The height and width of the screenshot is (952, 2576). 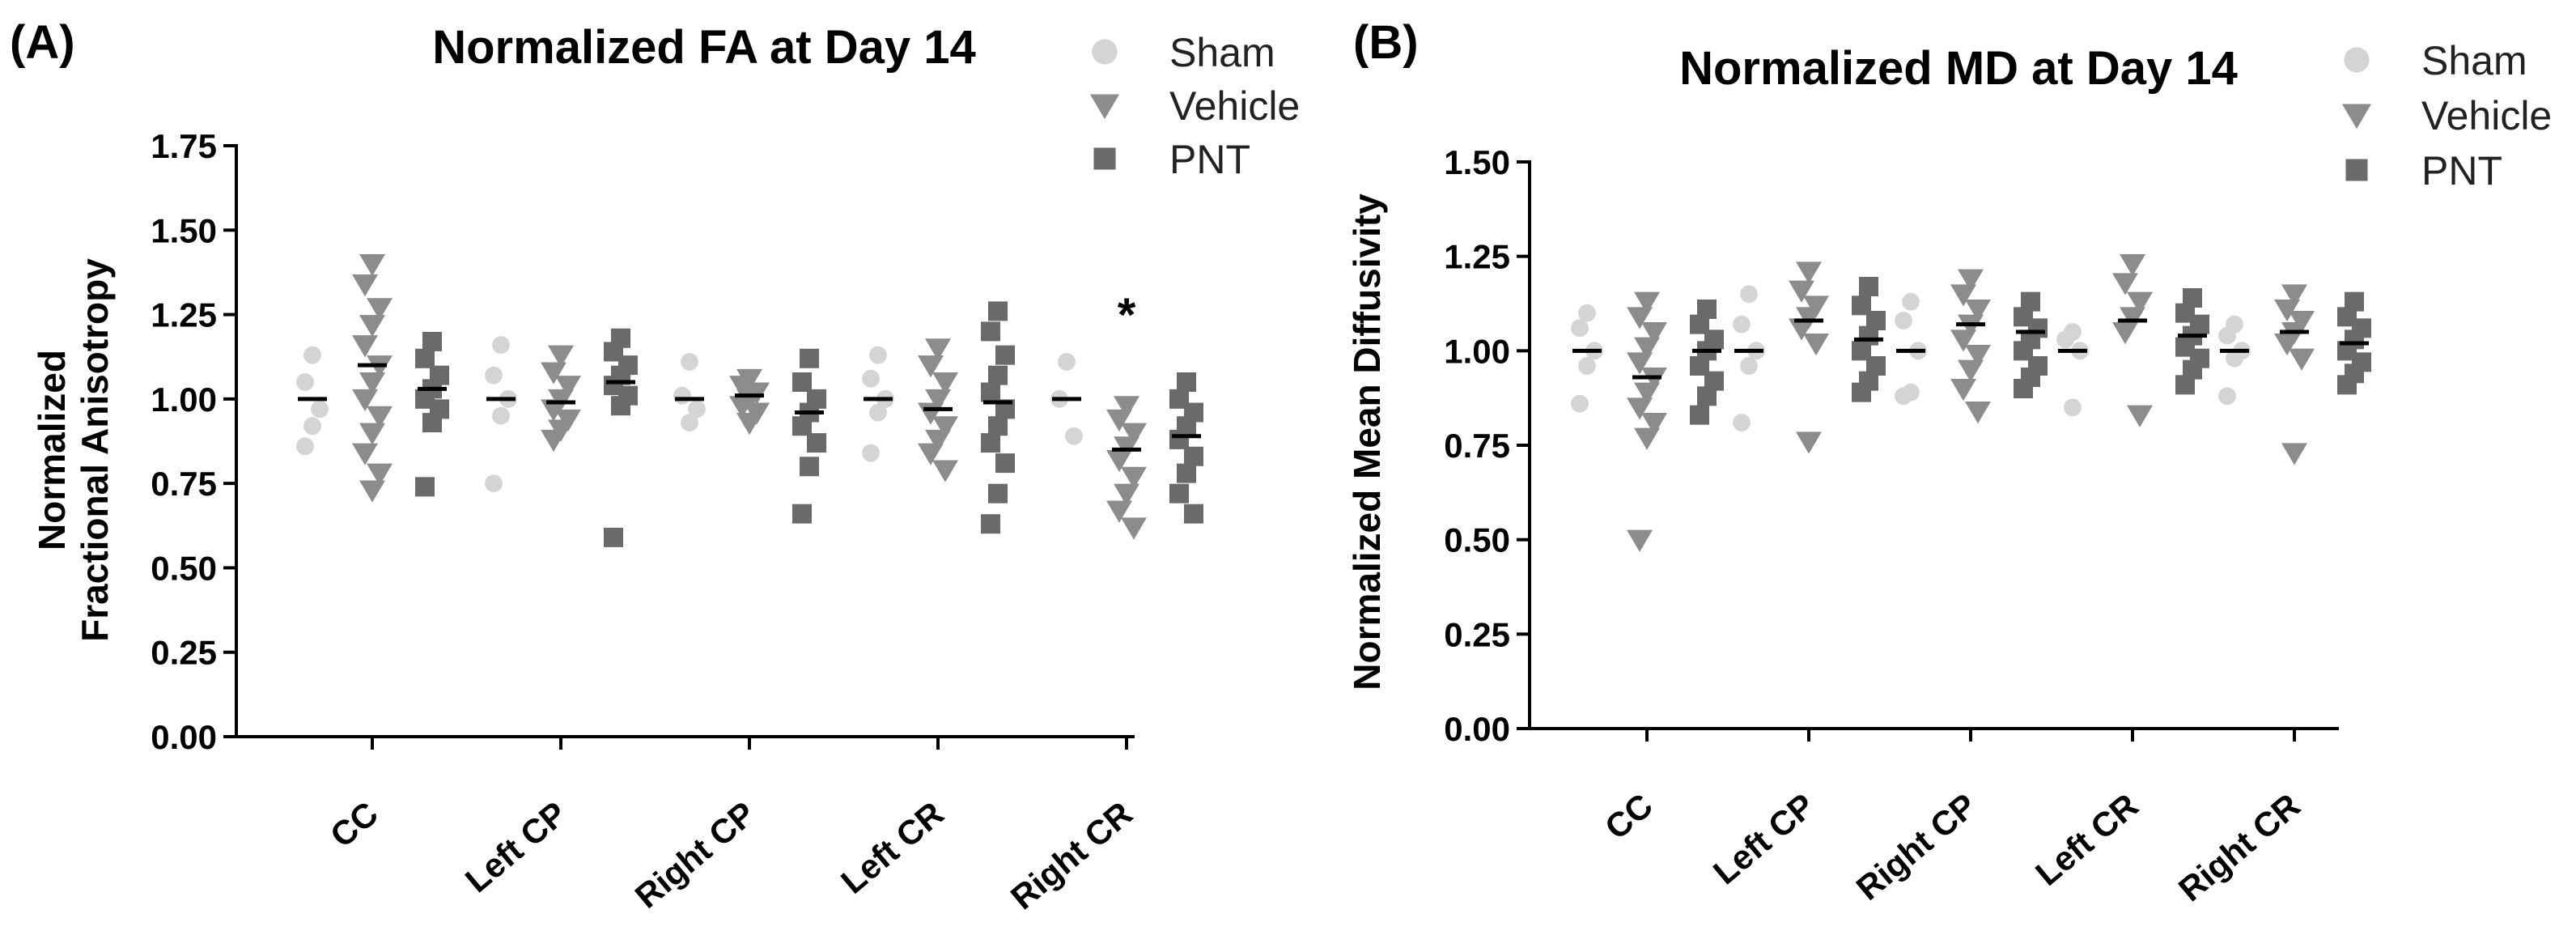 What do you see at coordinates (1952, 818) in the screenshot?
I see `panel-b-x-ticks: CC Left CP Right CP Left CR Right CR` at bounding box center [1952, 818].